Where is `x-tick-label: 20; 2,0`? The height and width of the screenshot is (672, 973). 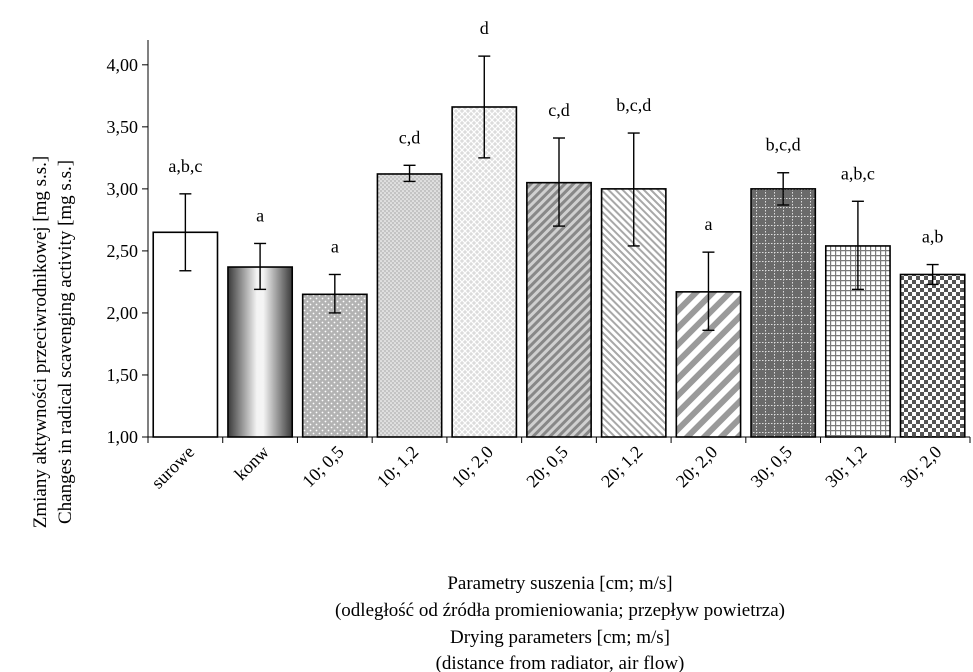
x-tick-label: 20; 2,0 is located at coordinates (697, 467).